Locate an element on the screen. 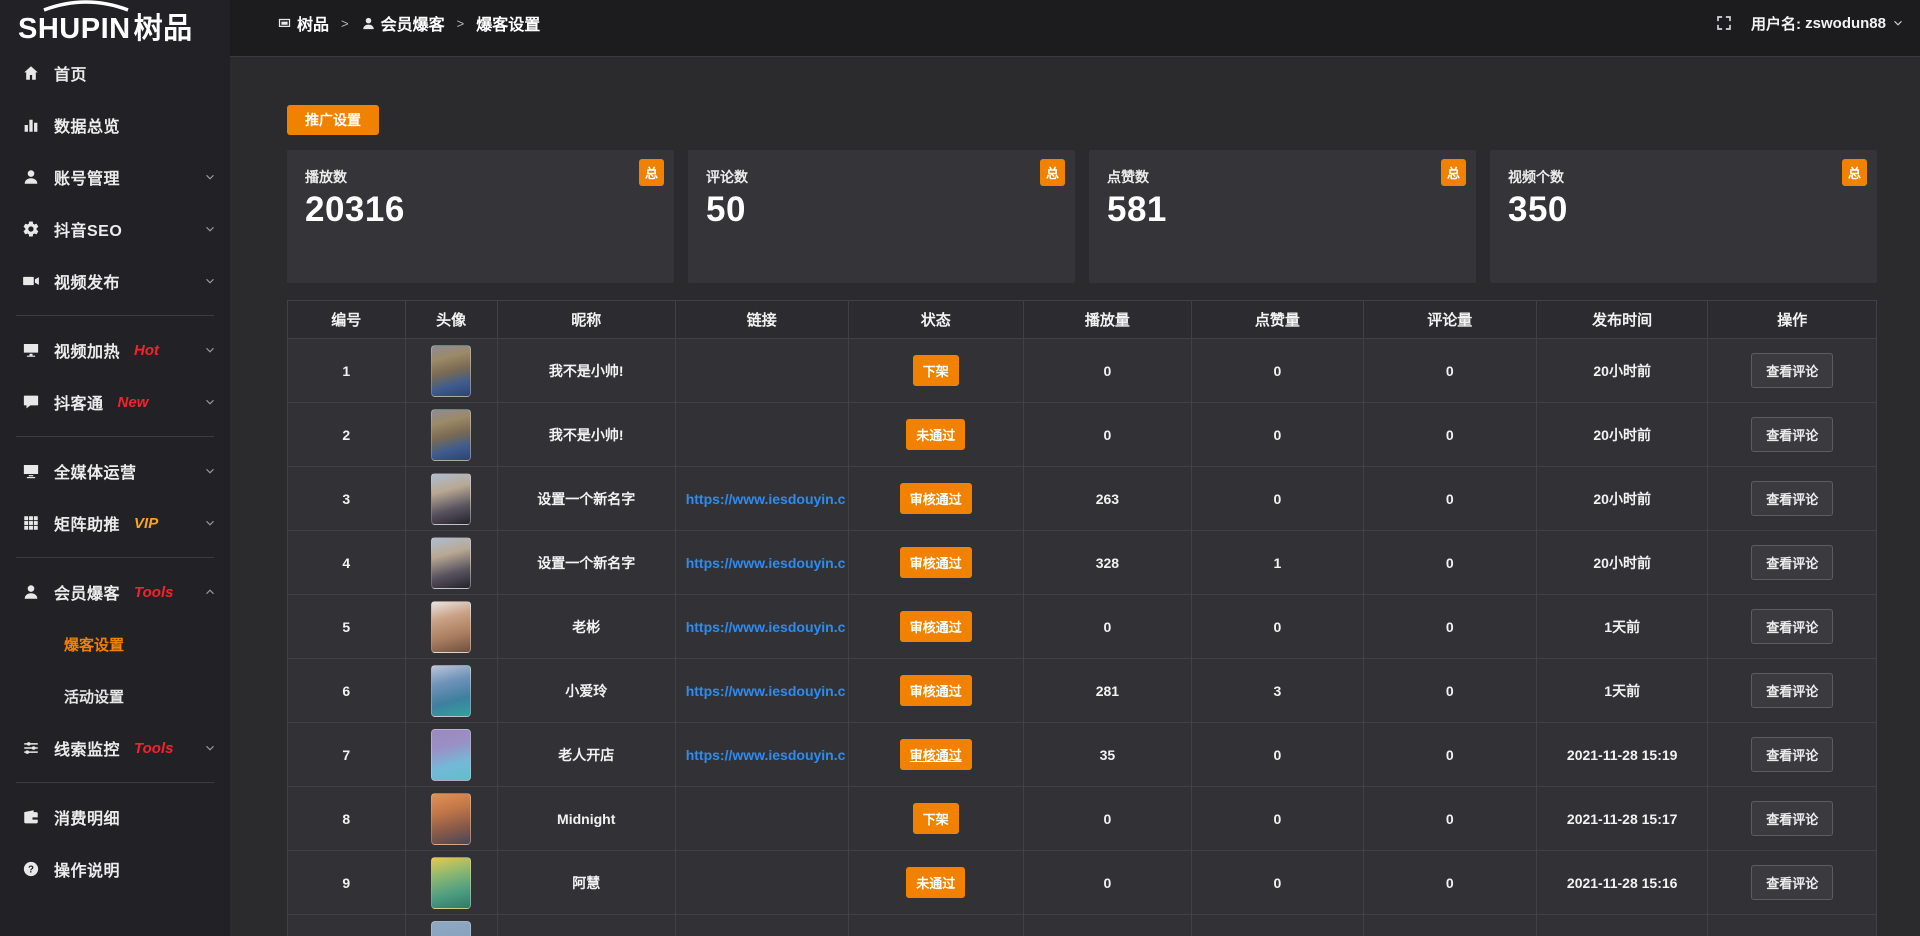  sidebar-item-8: 矩阵助推 VIP is located at coordinates (115, 523).